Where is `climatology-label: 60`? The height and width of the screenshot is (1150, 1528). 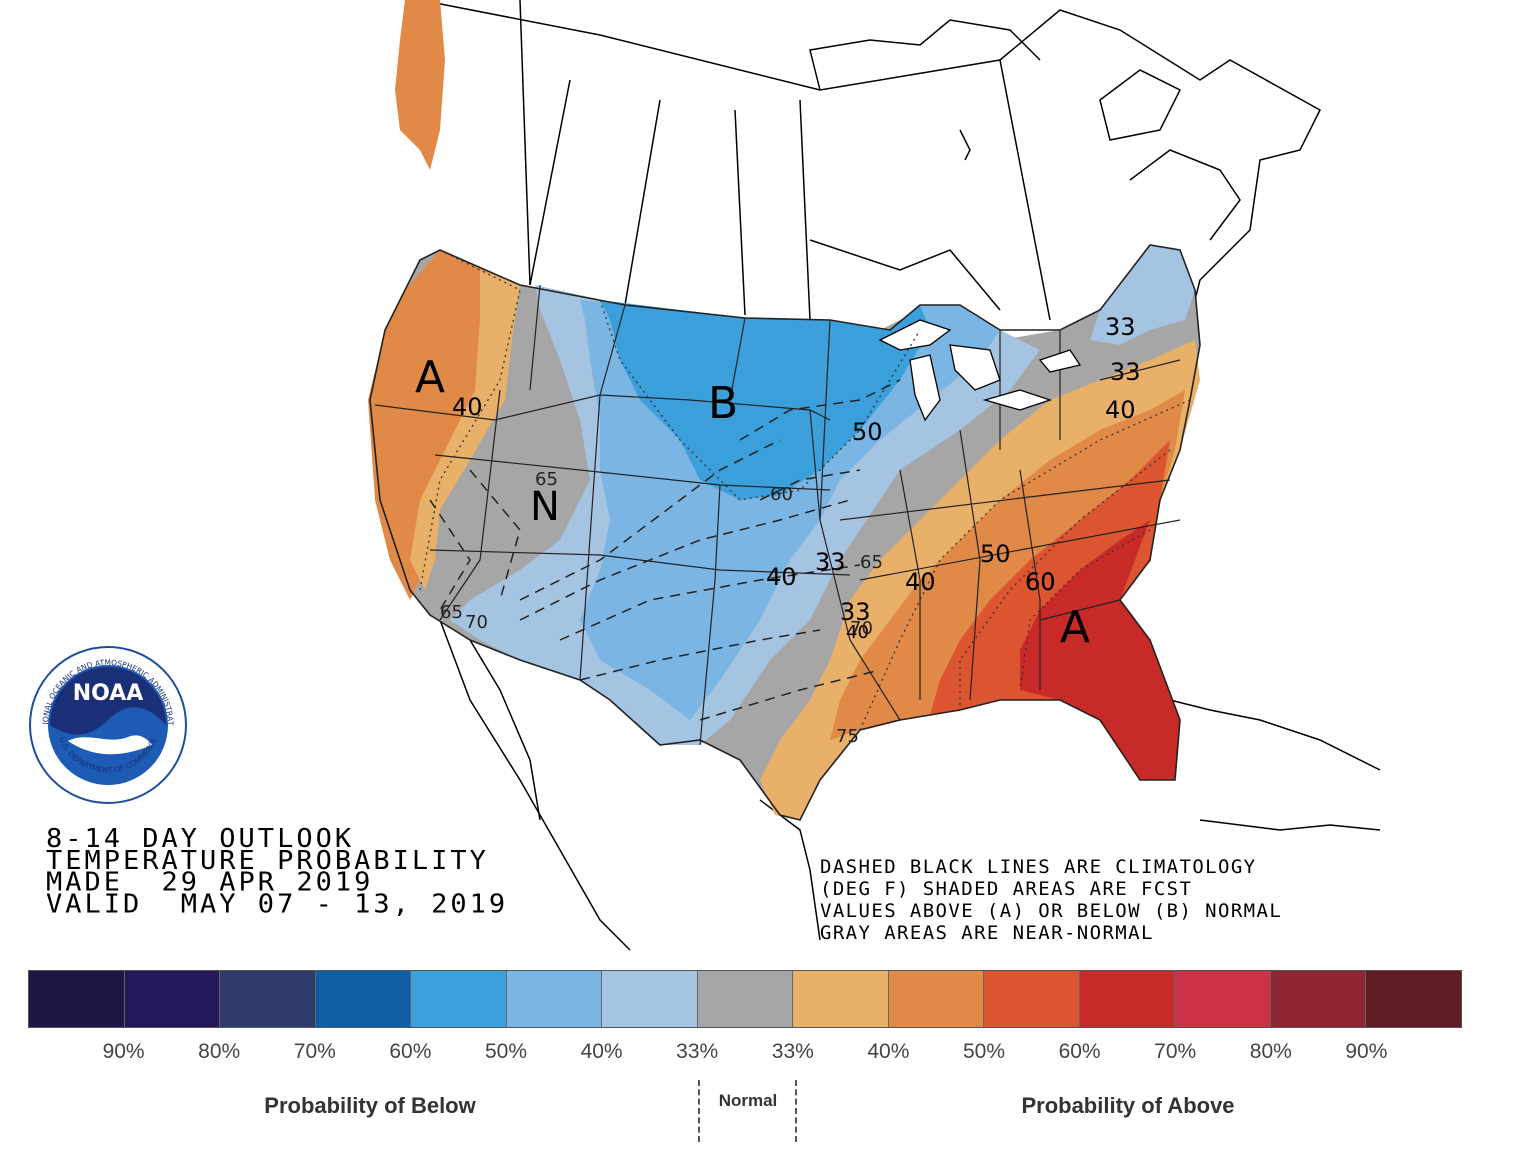 climatology-label: 60 is located at coordinates (781, 494).